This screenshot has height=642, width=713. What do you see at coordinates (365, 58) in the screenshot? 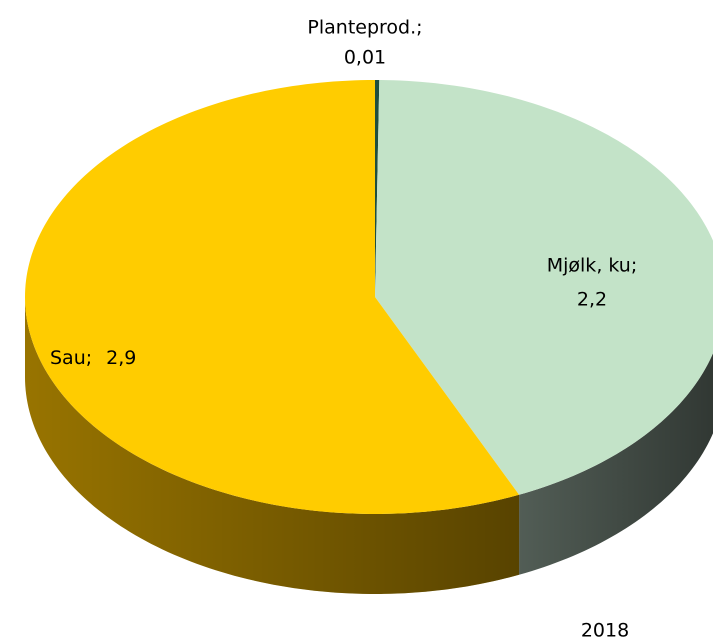
I see `slice-label-value: 0,01` at bounding box center [365, 58].